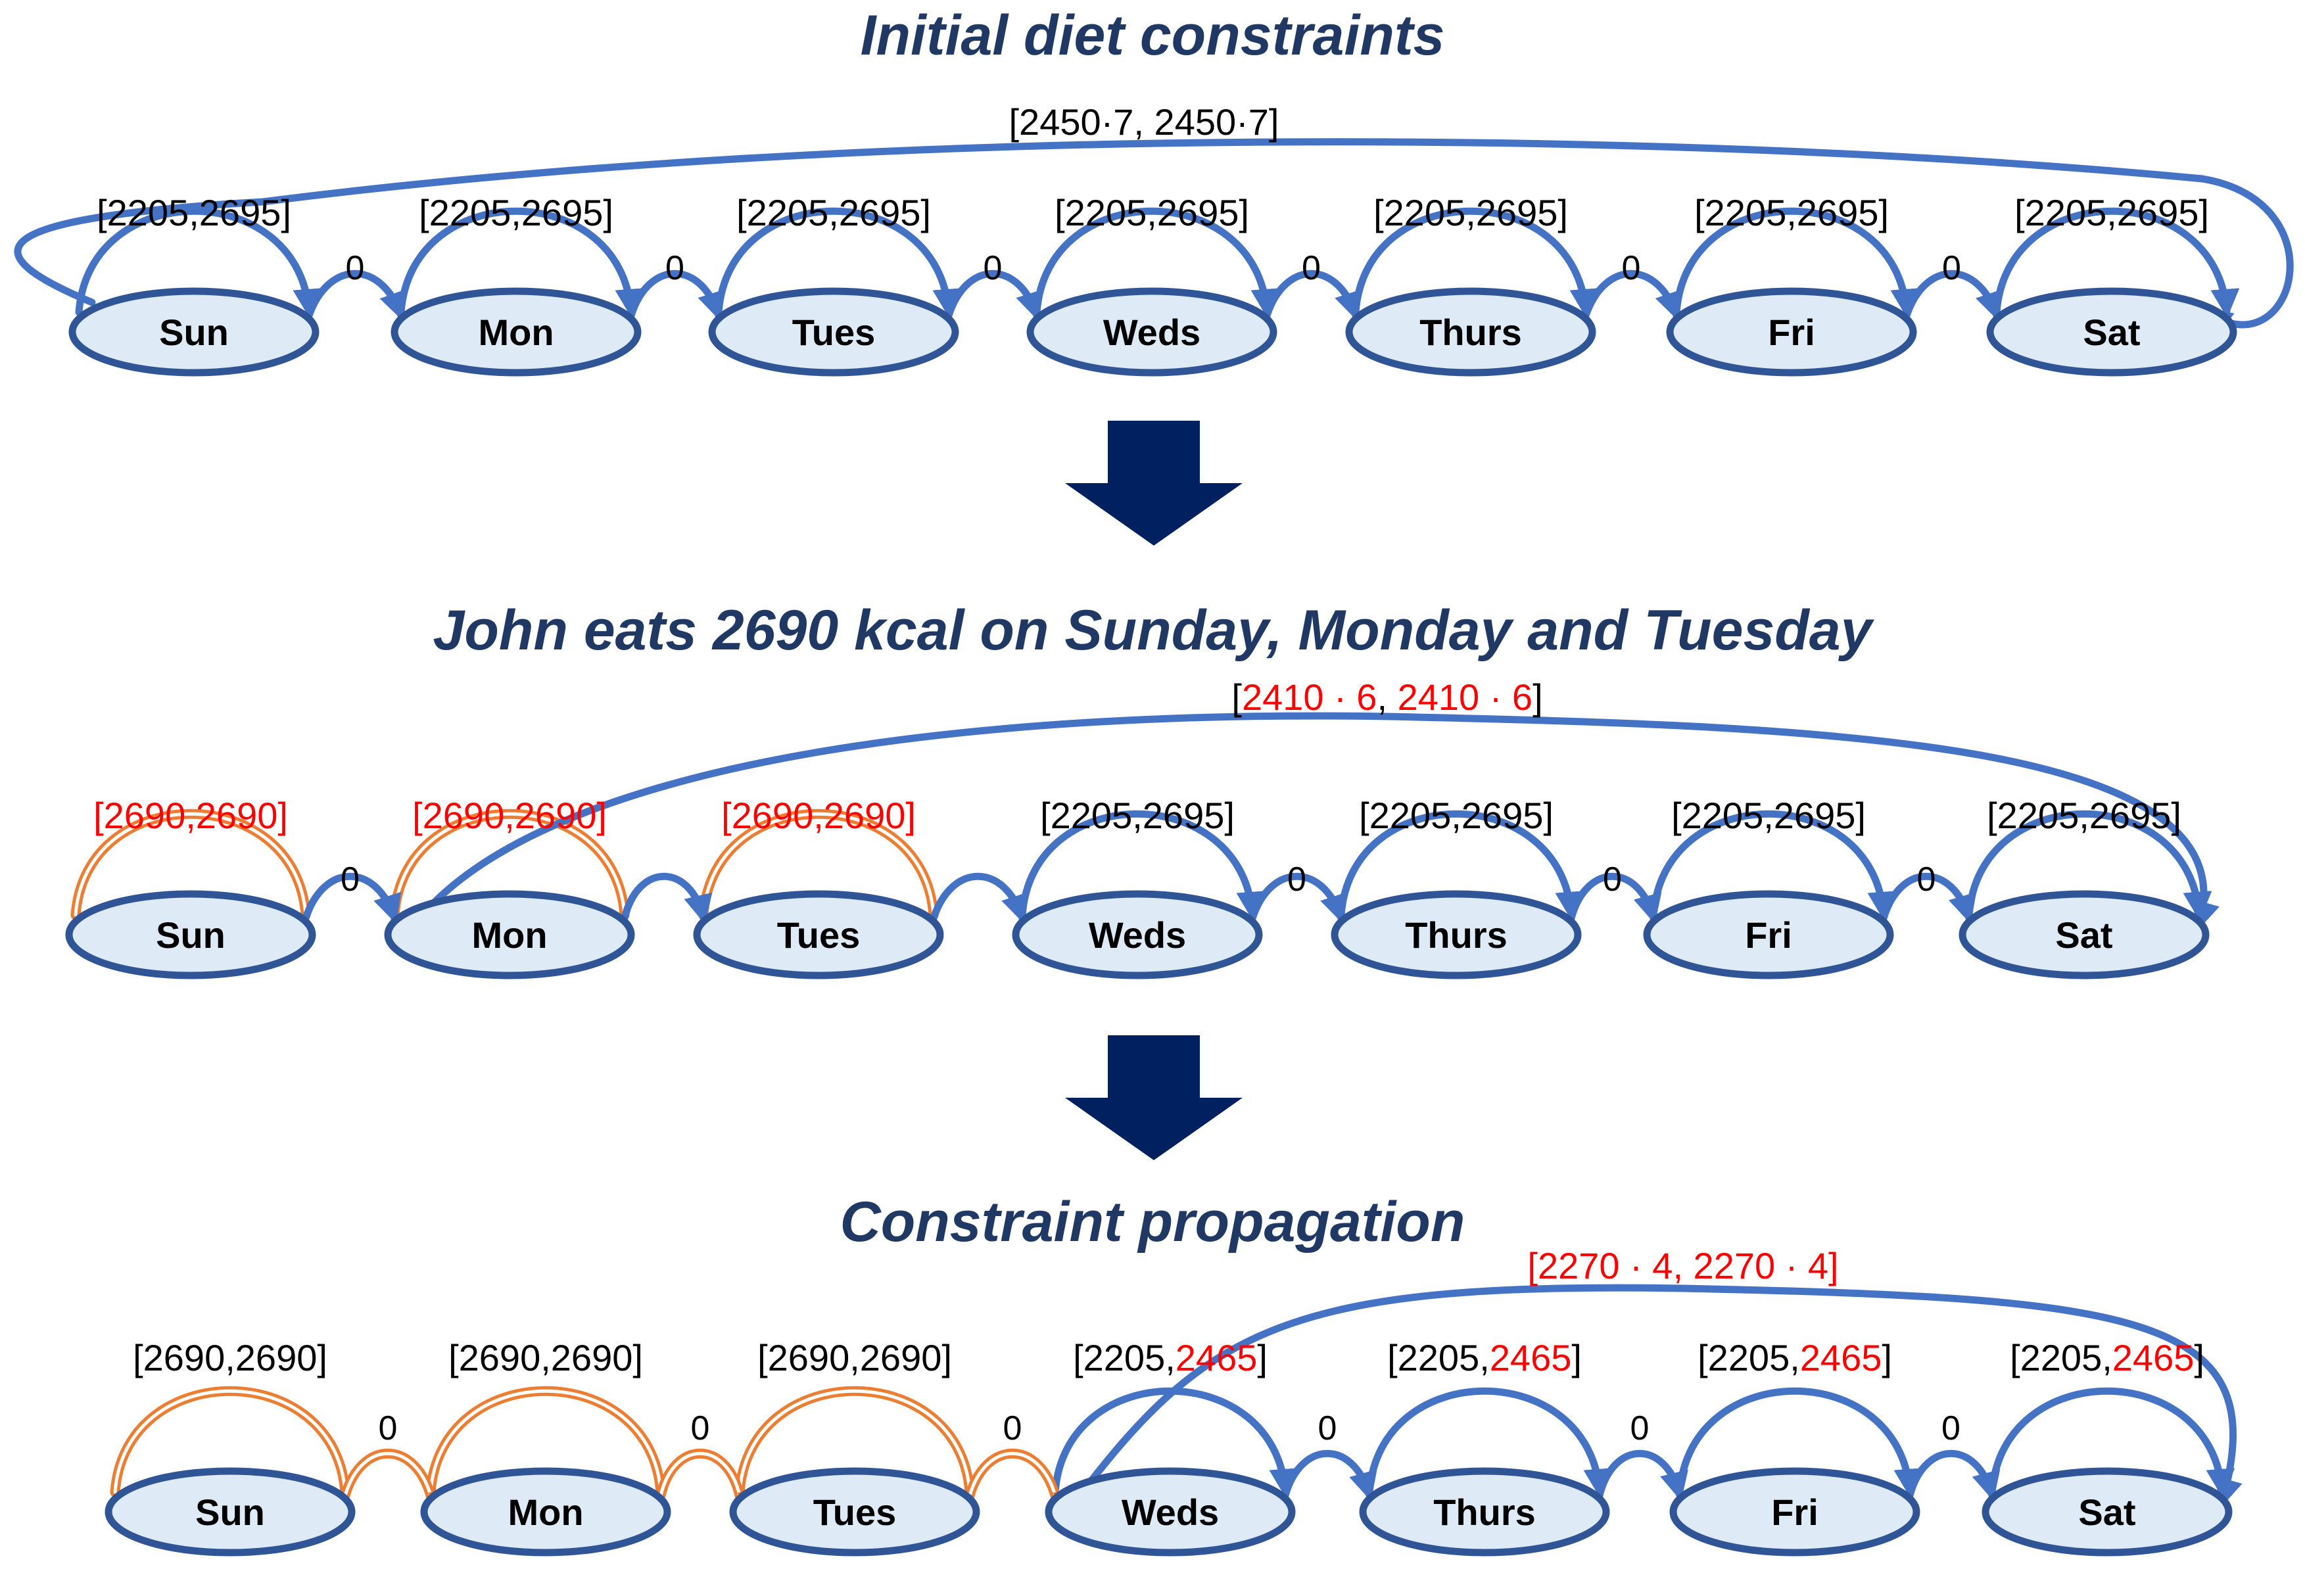 The image size is (2305, 1596). Describe the element at coordinates (1538, 697) in the screenshot. I see `weekly-interval-label-part: ]` at that location.